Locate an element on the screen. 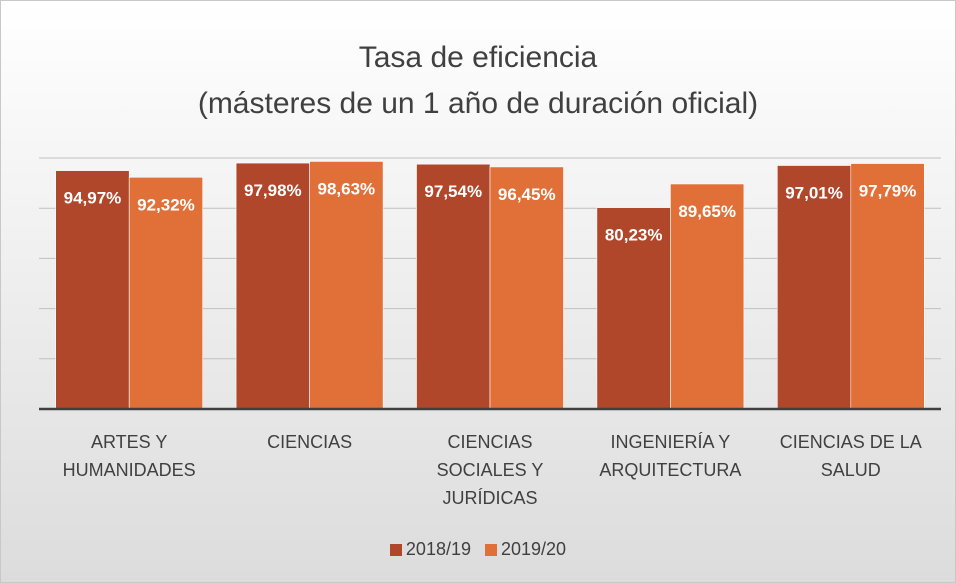 This screenshot has width=956, height=583. data-label: 94,97% is located at coordinates (93, 198).